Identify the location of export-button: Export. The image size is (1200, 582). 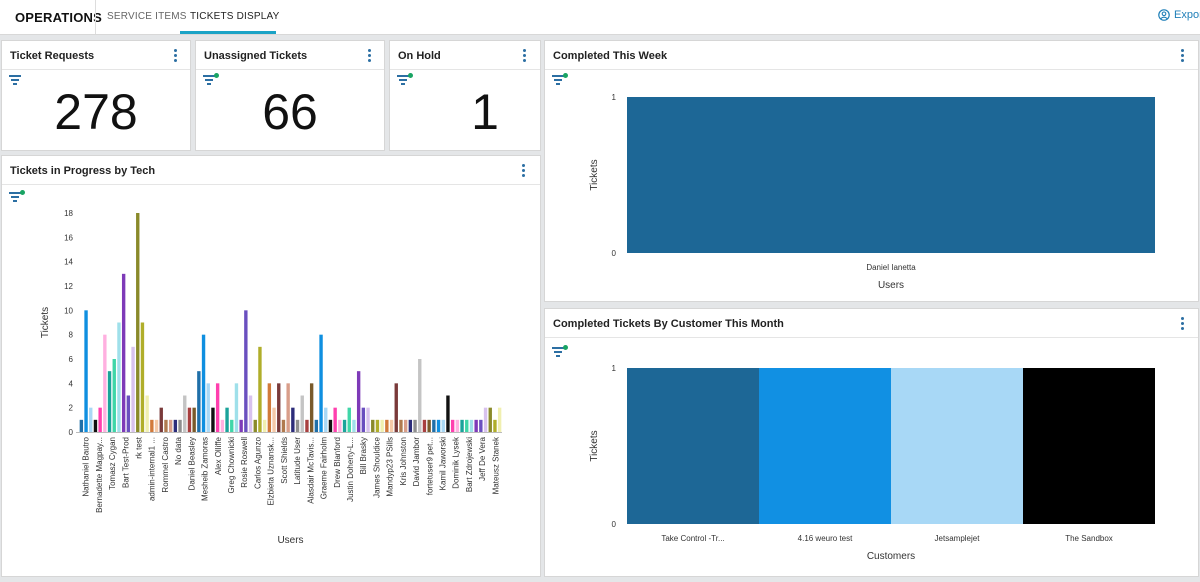
(1179, 15).